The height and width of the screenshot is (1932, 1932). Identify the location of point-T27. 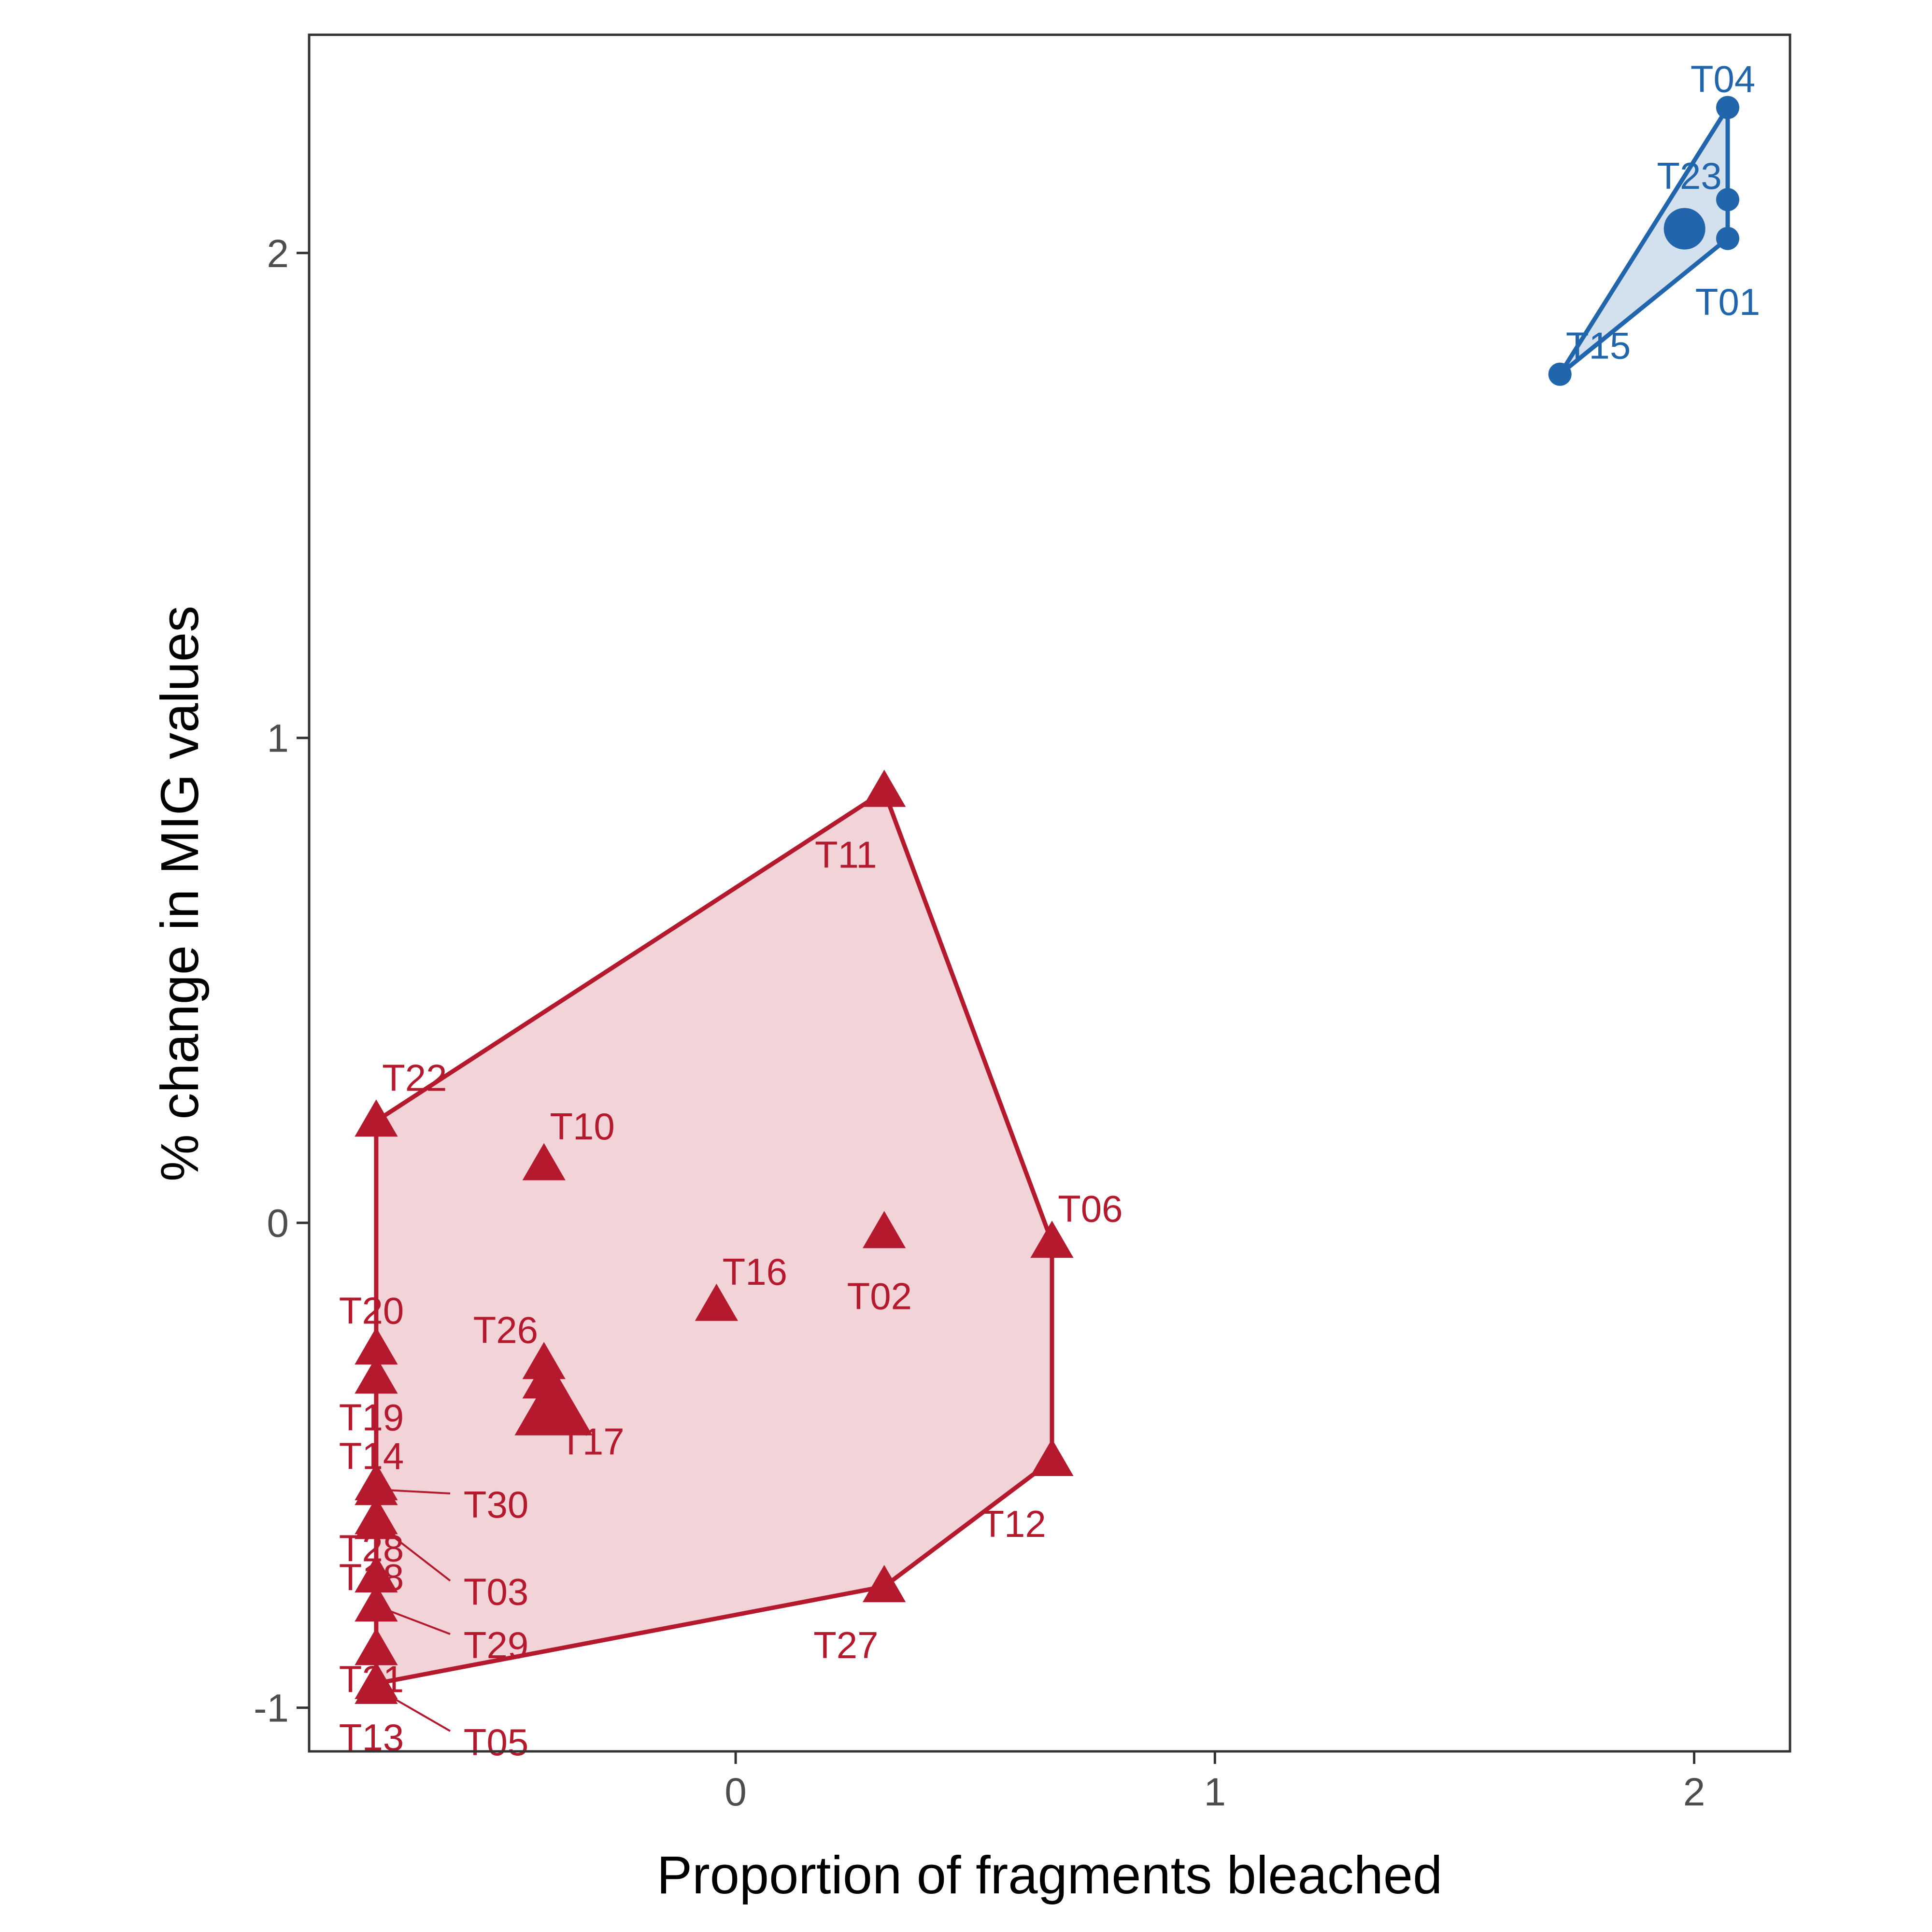
(884, 1584).